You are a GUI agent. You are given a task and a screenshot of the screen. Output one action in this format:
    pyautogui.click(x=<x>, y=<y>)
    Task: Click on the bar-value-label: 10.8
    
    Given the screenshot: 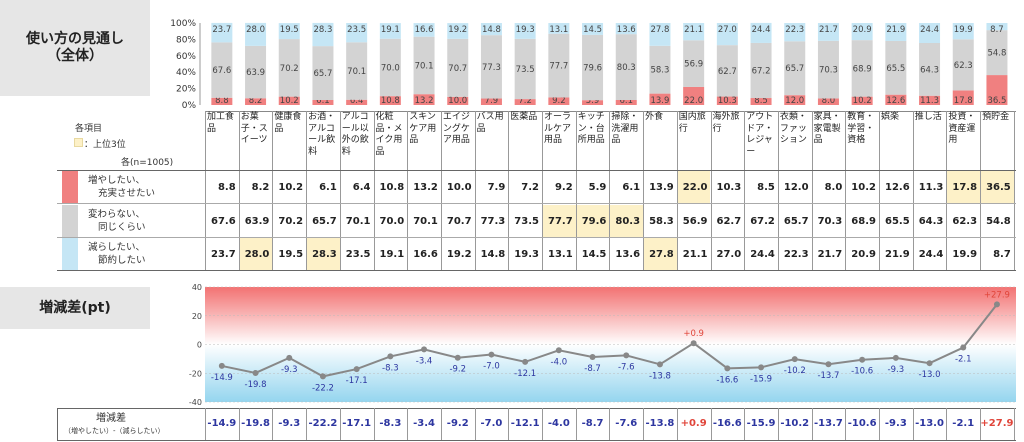 What is the action you would take?
    pyautogui.click(x=390, y=101)
    